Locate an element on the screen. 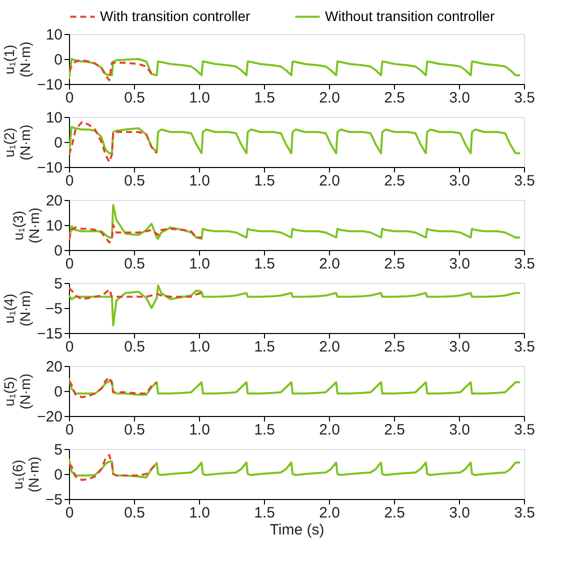 This screenshot has width=572, height=577. y-axis-title: u₁(4) (N·m) is located at coordinates (17, 308).